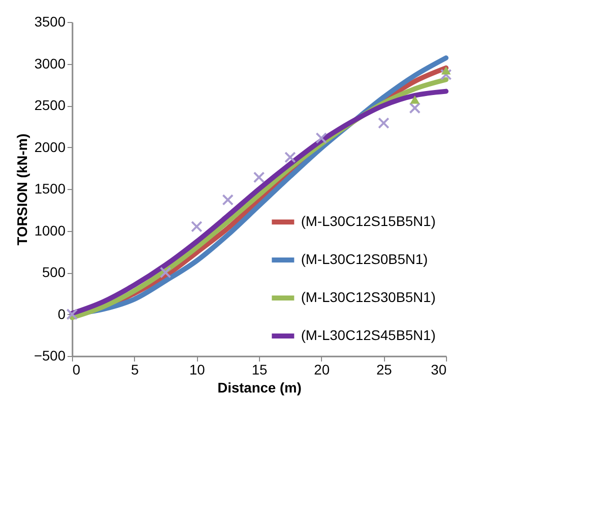  I want to click on x-tick-label: 20, so click(322, 370).